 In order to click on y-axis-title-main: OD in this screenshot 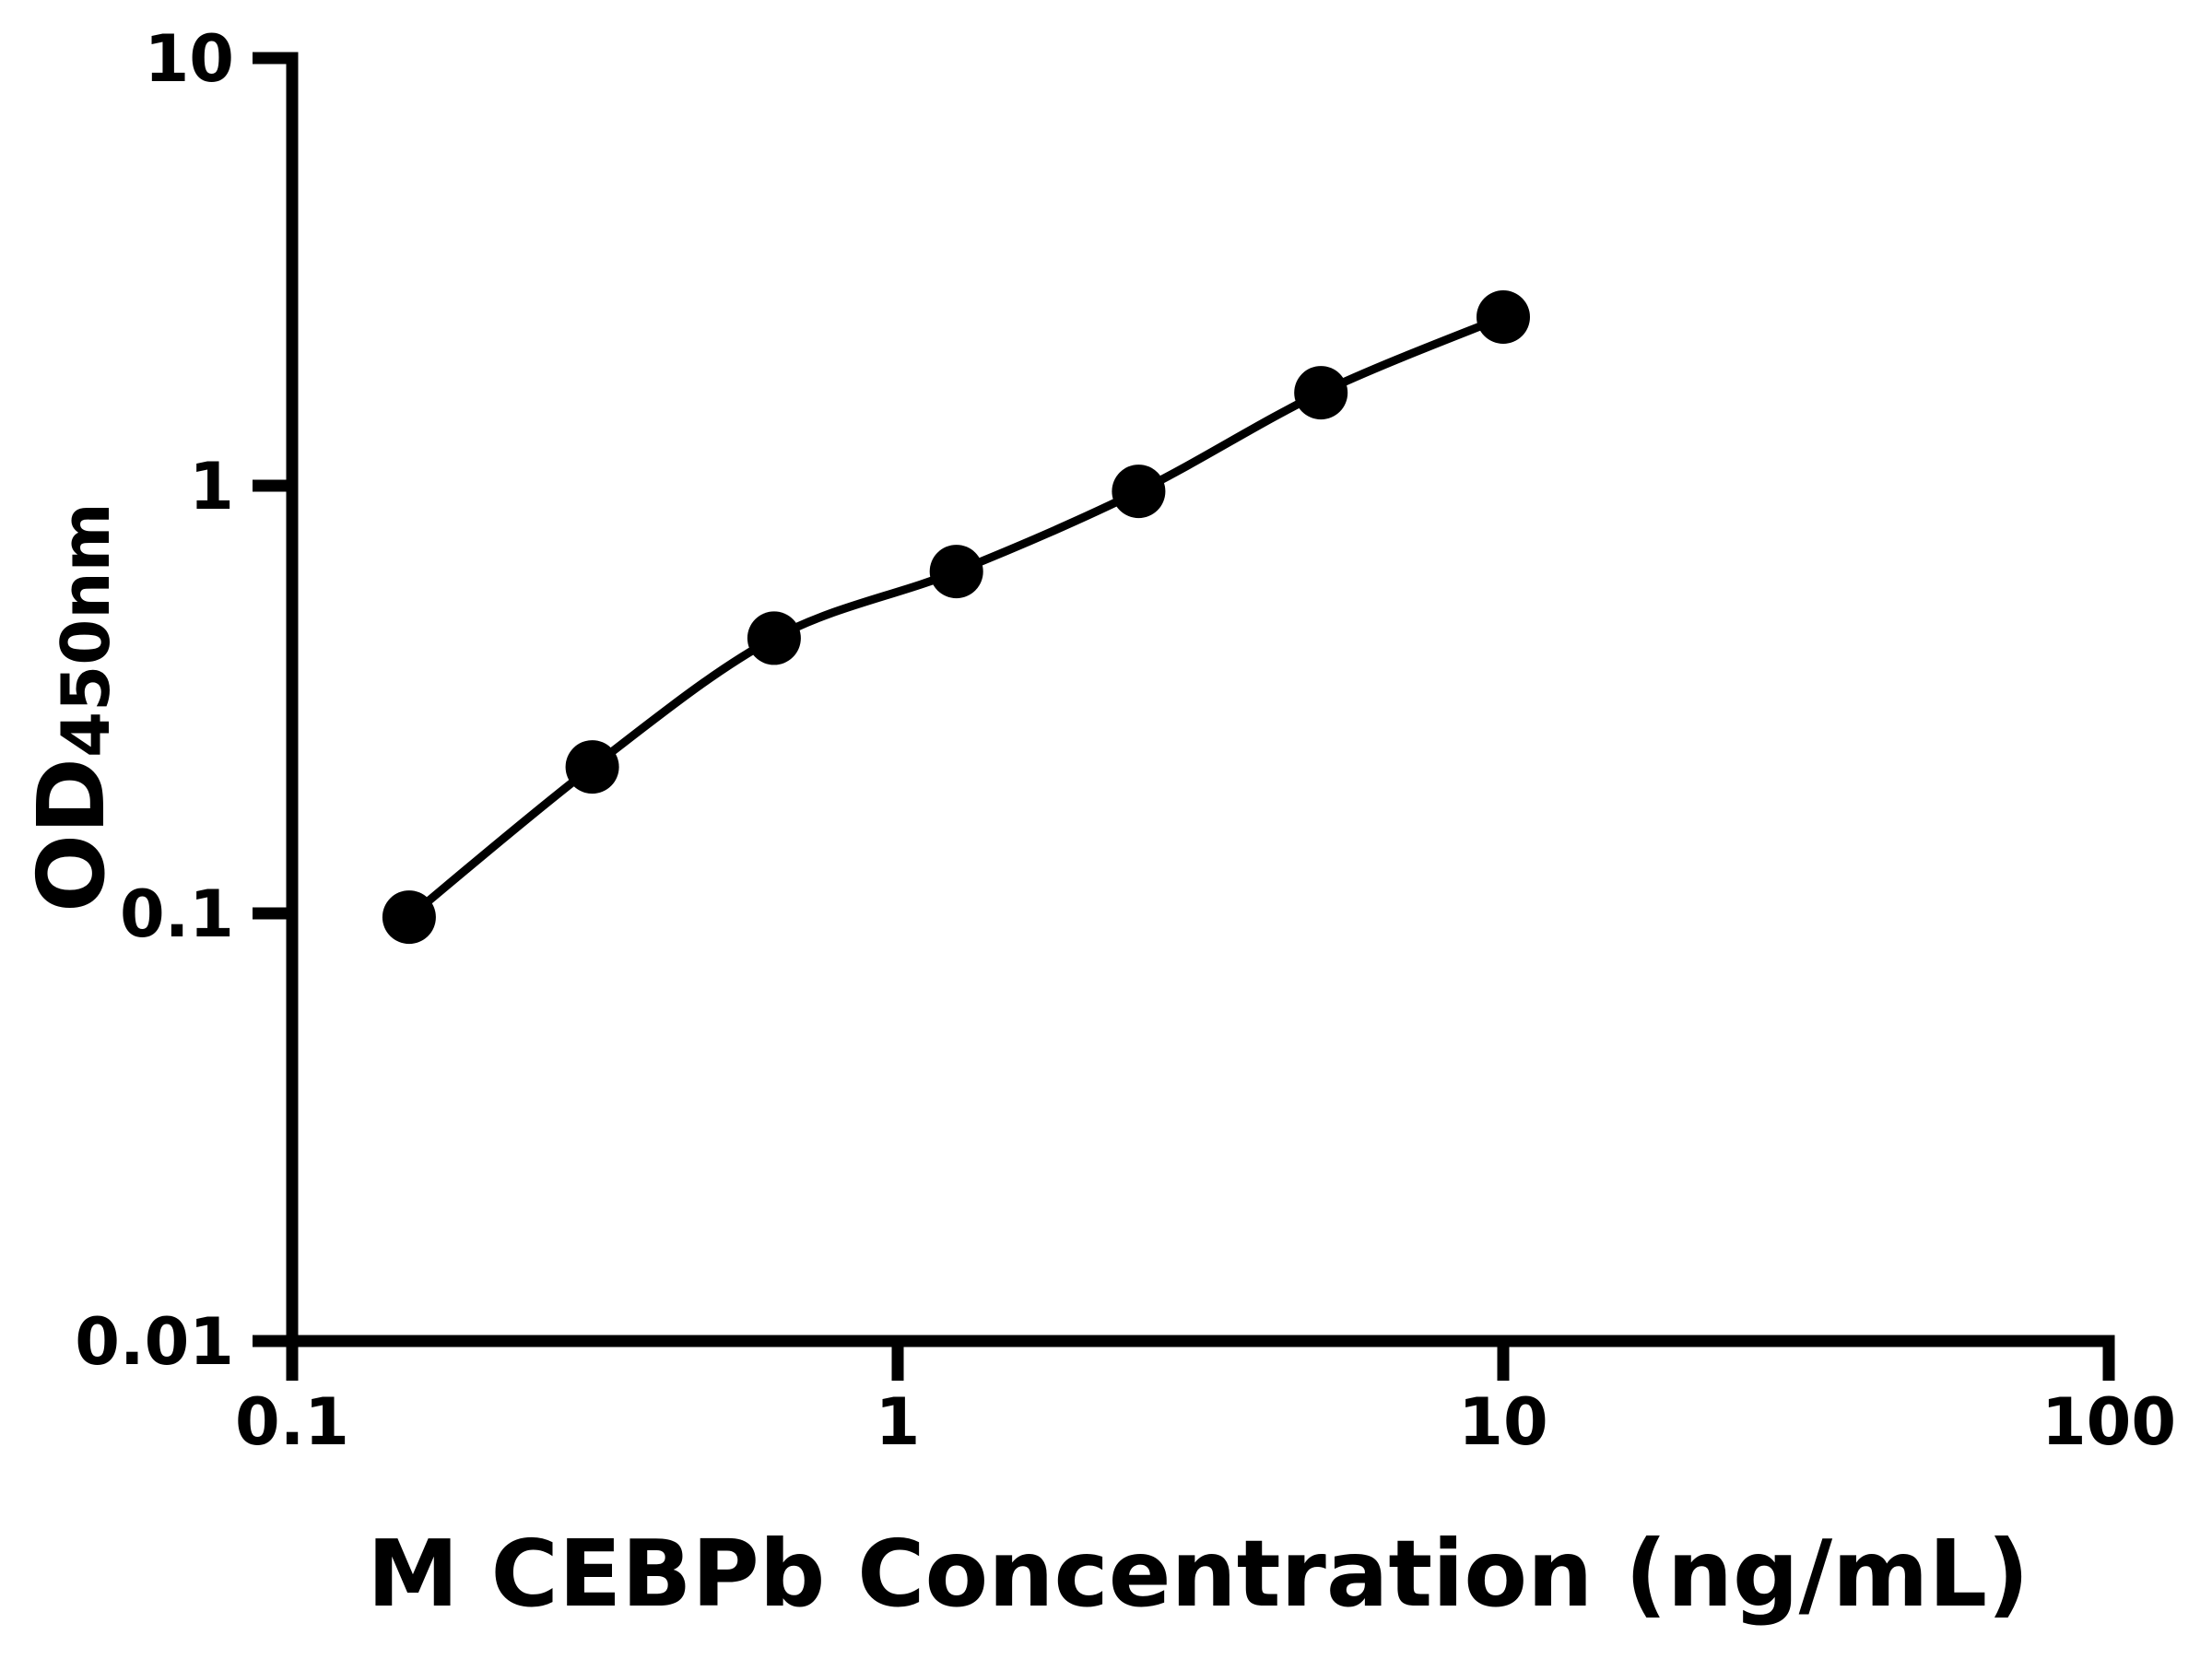, I will do `click(71, 835)`.